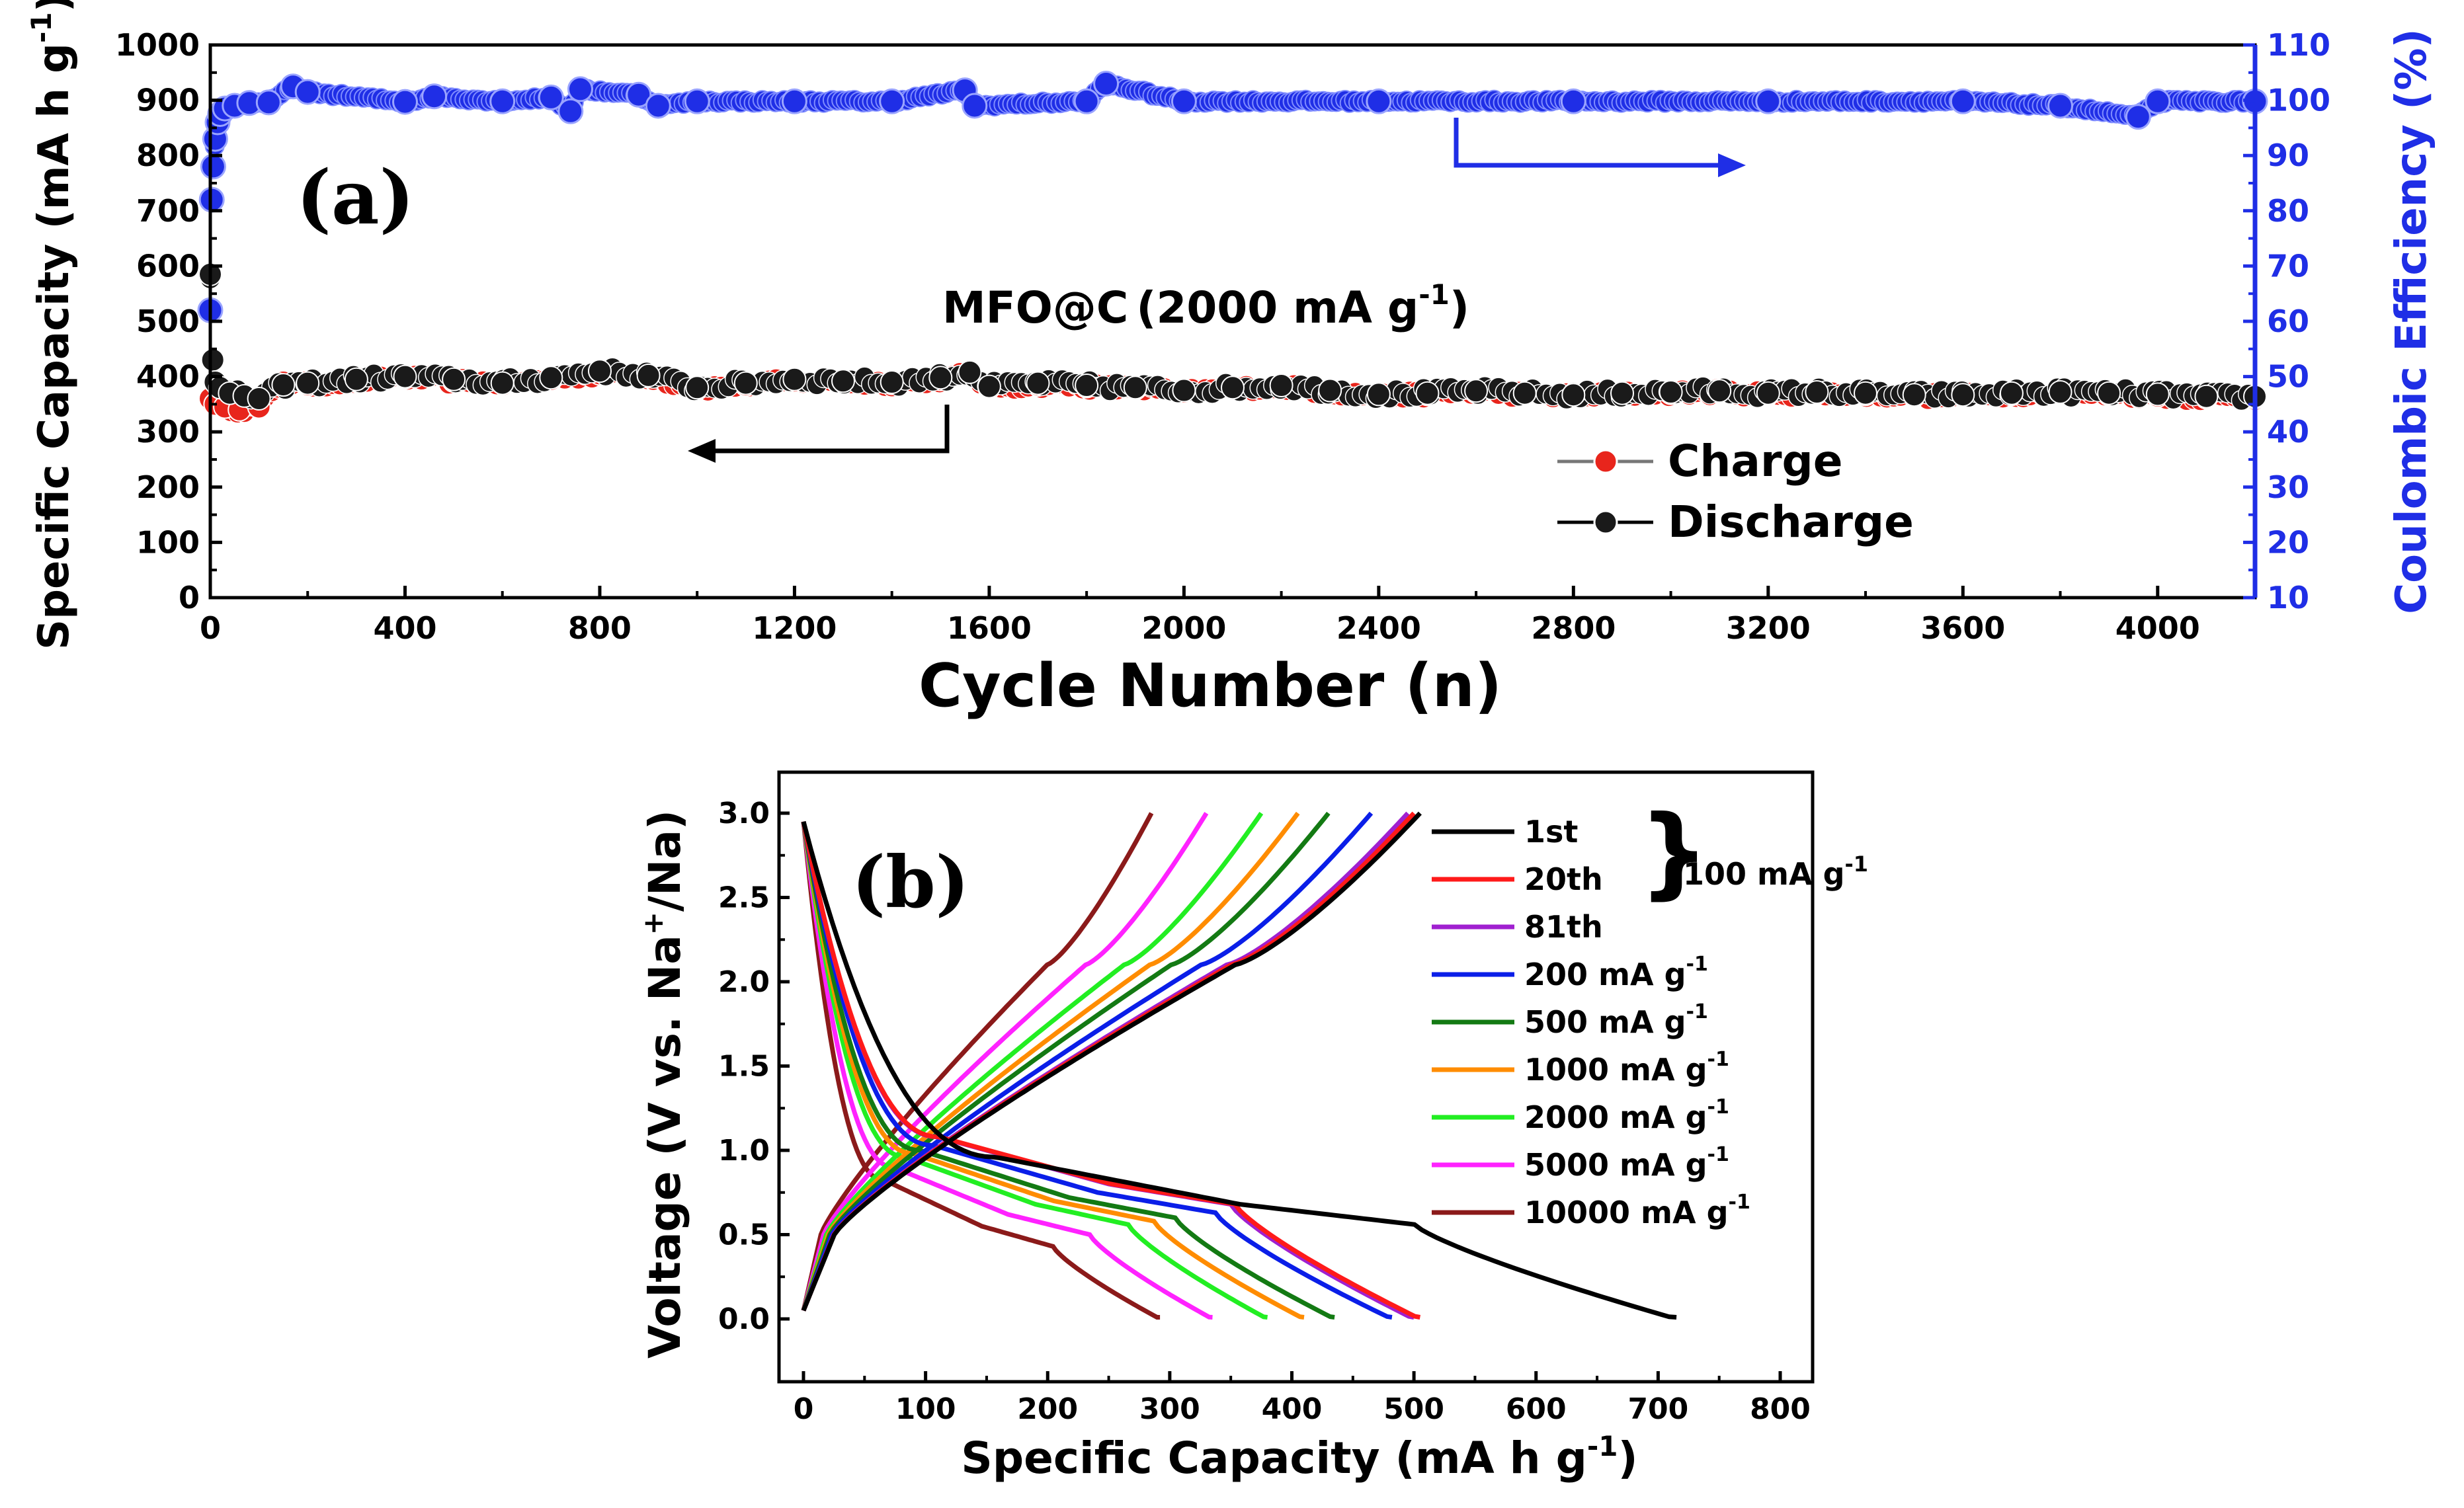 This screenshot has height=1508, width=2464. Describe the element at coordinates (664, 861) in the screenshot. I see `panel-b-ylabel-close: /Na)` at that location.